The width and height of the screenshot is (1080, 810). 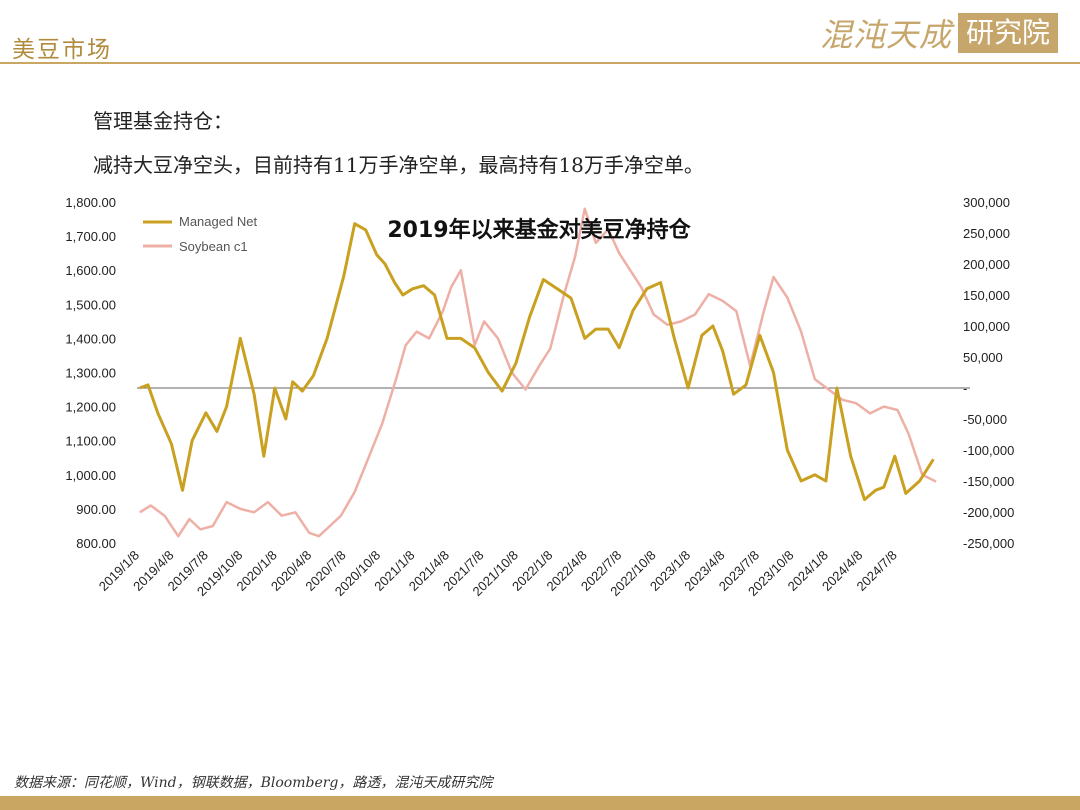 I want to click on left-tick-label: 1,700.00, so click(x=90, y=236).